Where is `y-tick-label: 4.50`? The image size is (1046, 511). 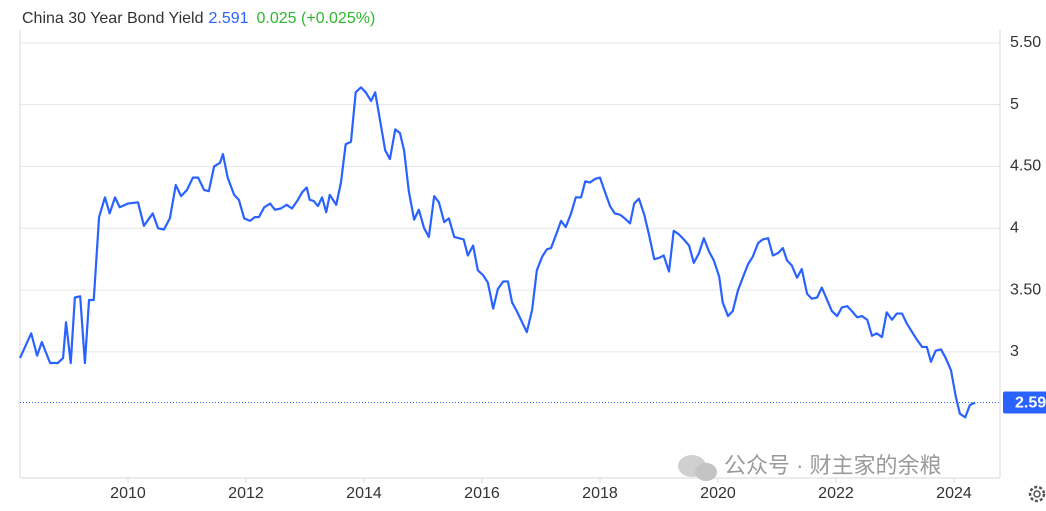
y-tick-label: 4.50 is located at coordinates (1025, 166).